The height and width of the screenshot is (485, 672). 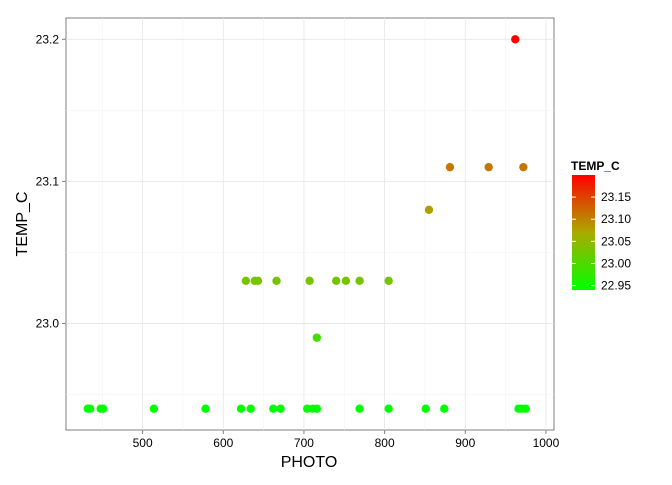 What do you see at coordinates (616, 197) in the screenshot?
I see `legend-tick-label: 23.15` at bounding box center [616, 197].